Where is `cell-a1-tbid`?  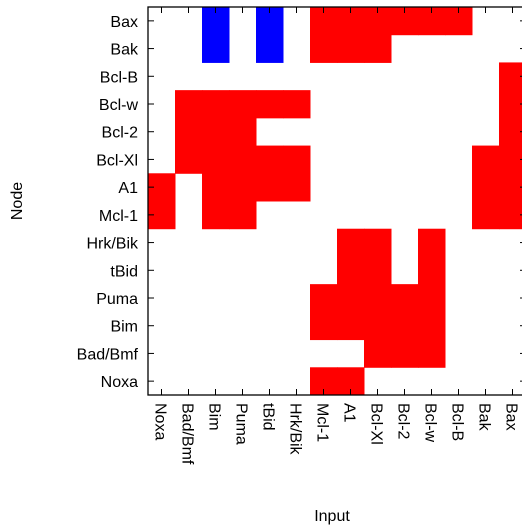
cell-a1-tbid is located at coordinates (270, 187).